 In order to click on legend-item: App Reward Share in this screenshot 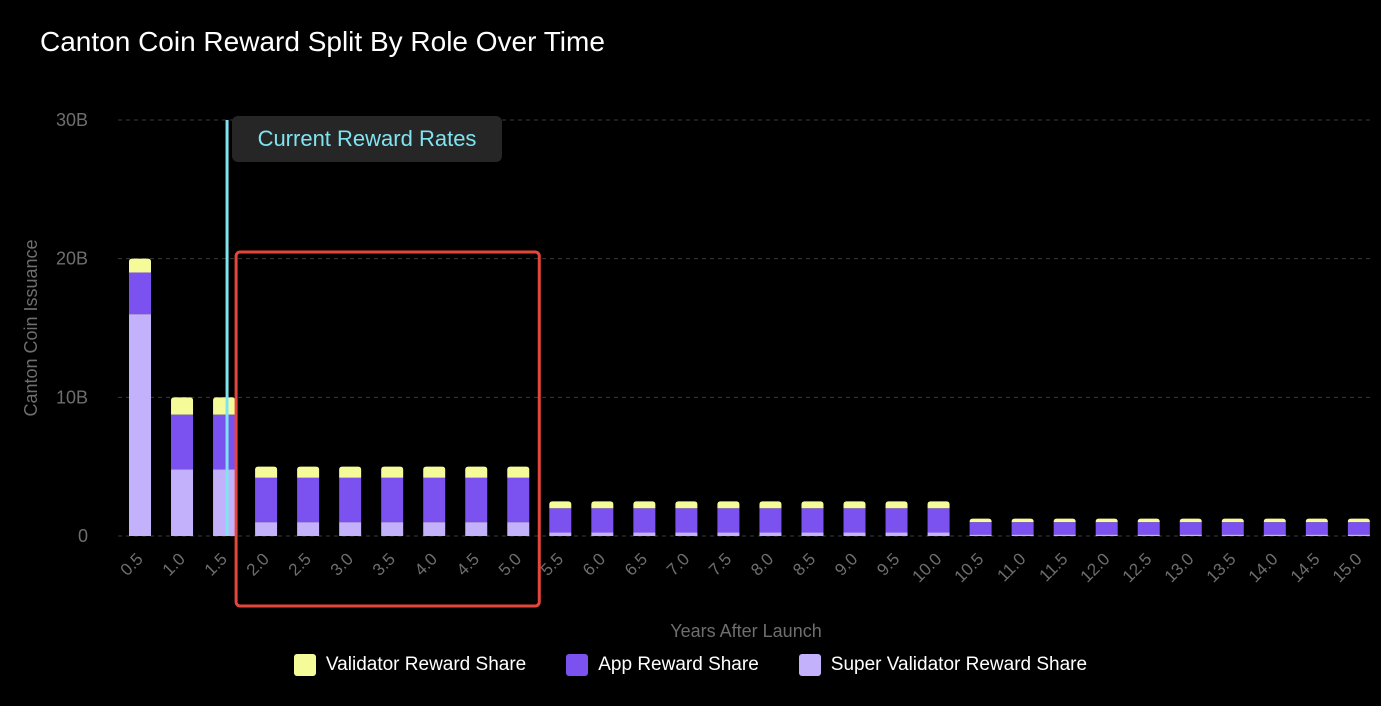, I will do `click(662, 665)`.